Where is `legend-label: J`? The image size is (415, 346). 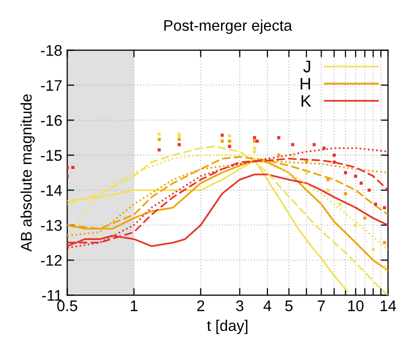 legend-label: J is located at coordinates (306, 66).